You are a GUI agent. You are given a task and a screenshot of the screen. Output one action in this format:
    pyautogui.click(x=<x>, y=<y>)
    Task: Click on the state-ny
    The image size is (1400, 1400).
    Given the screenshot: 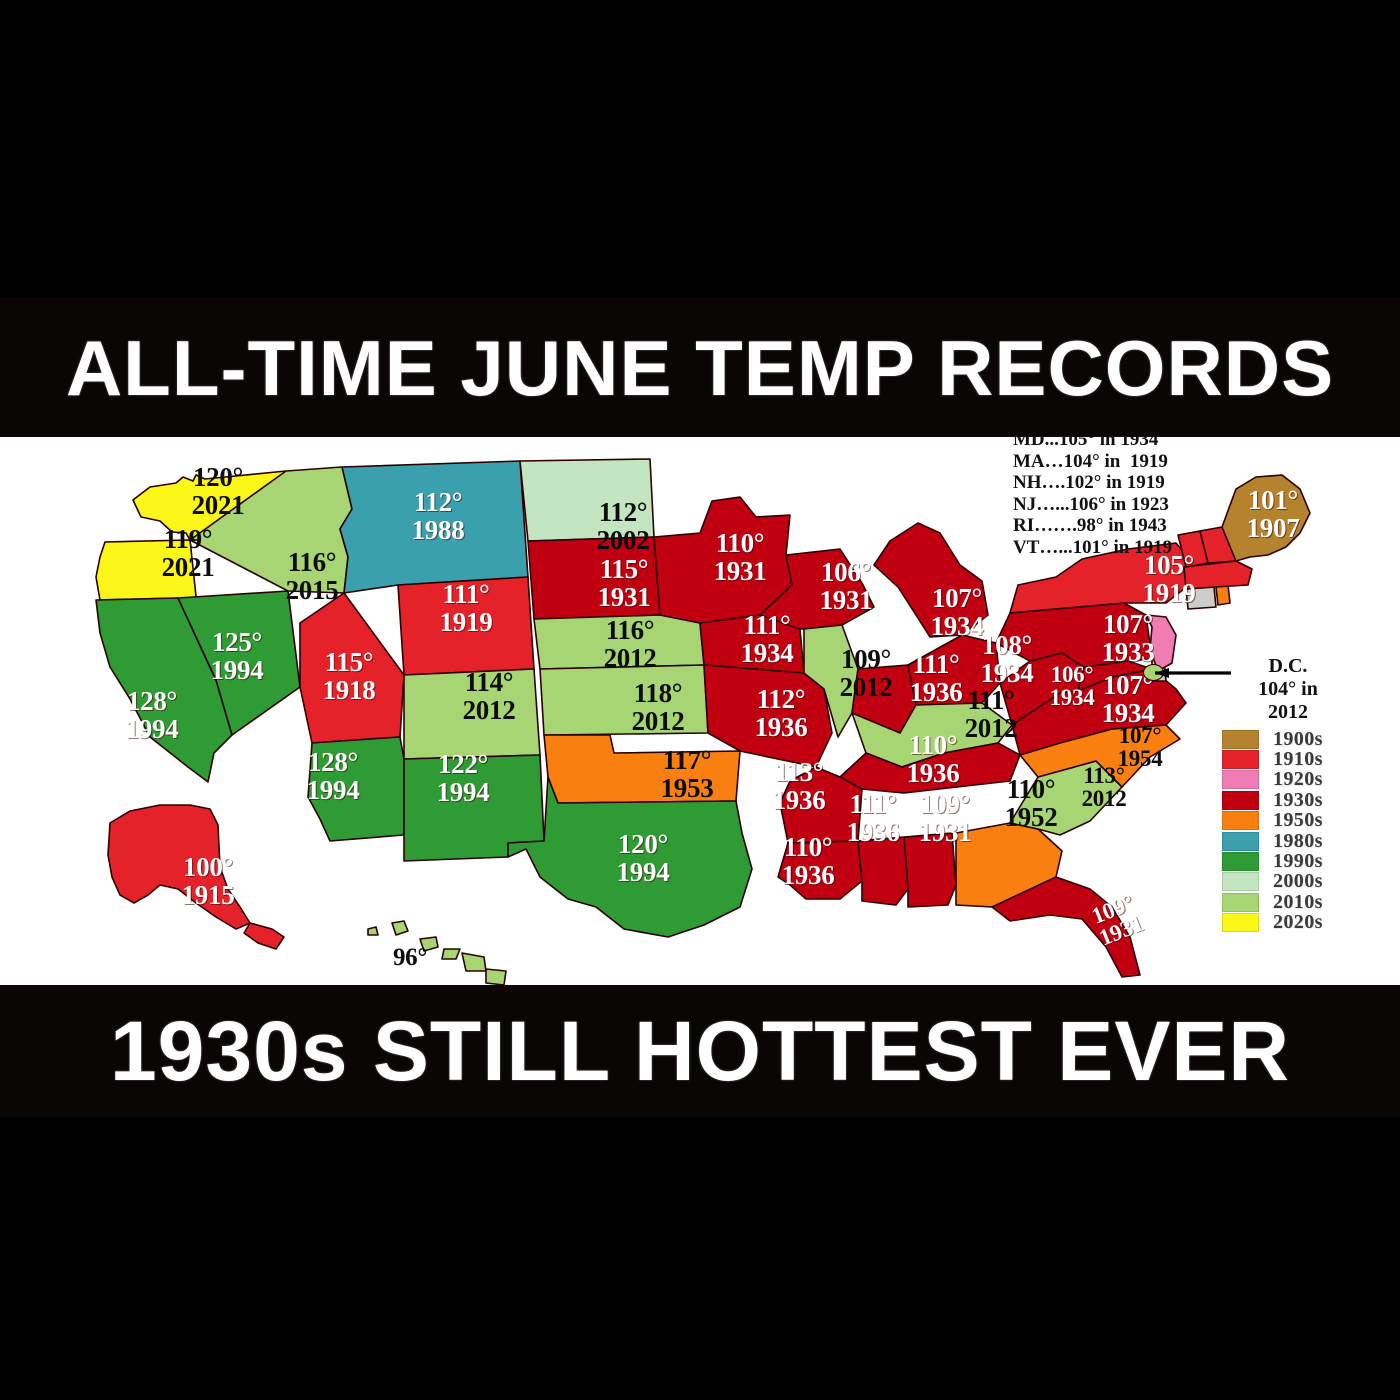 What is the action you would take?
    pyautogui.click(x=1102, y=578)
    